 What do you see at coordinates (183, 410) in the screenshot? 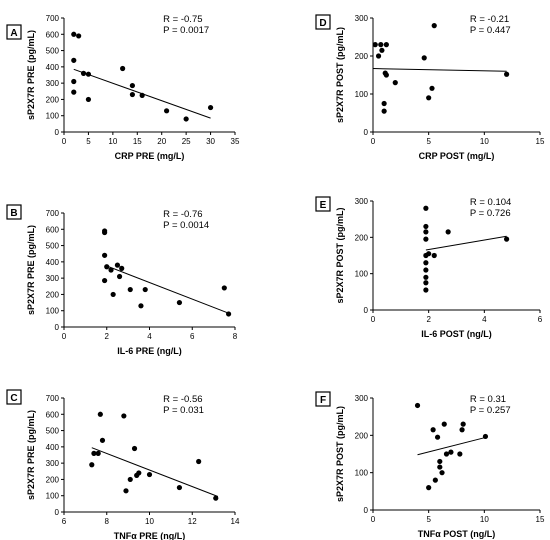
I see `stat-annotation: P = 0.031` at bounding box center [183, 410].